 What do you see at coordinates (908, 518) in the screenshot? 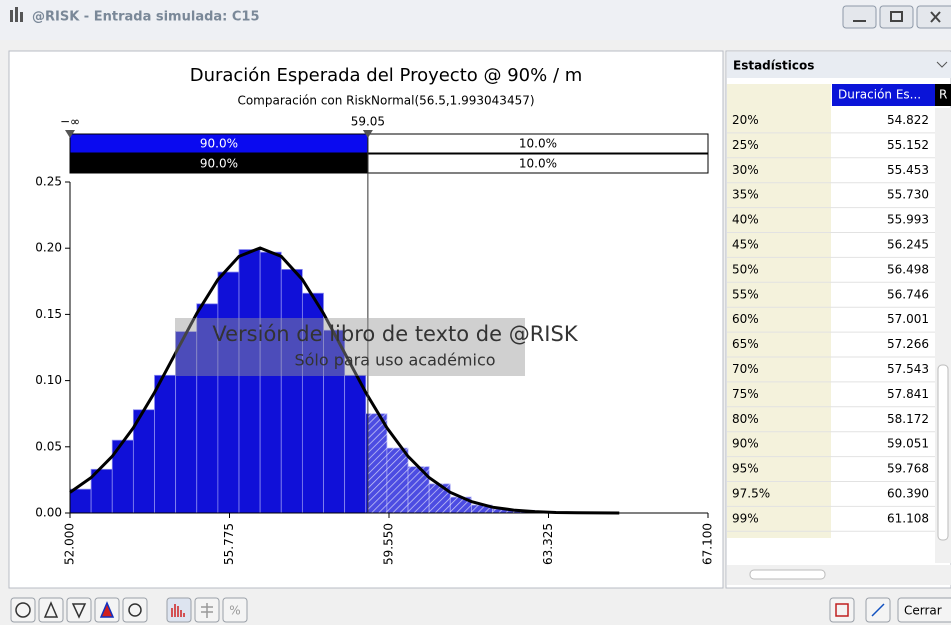
I see `stat-value: 61.108` at bounding box center [908, 518].